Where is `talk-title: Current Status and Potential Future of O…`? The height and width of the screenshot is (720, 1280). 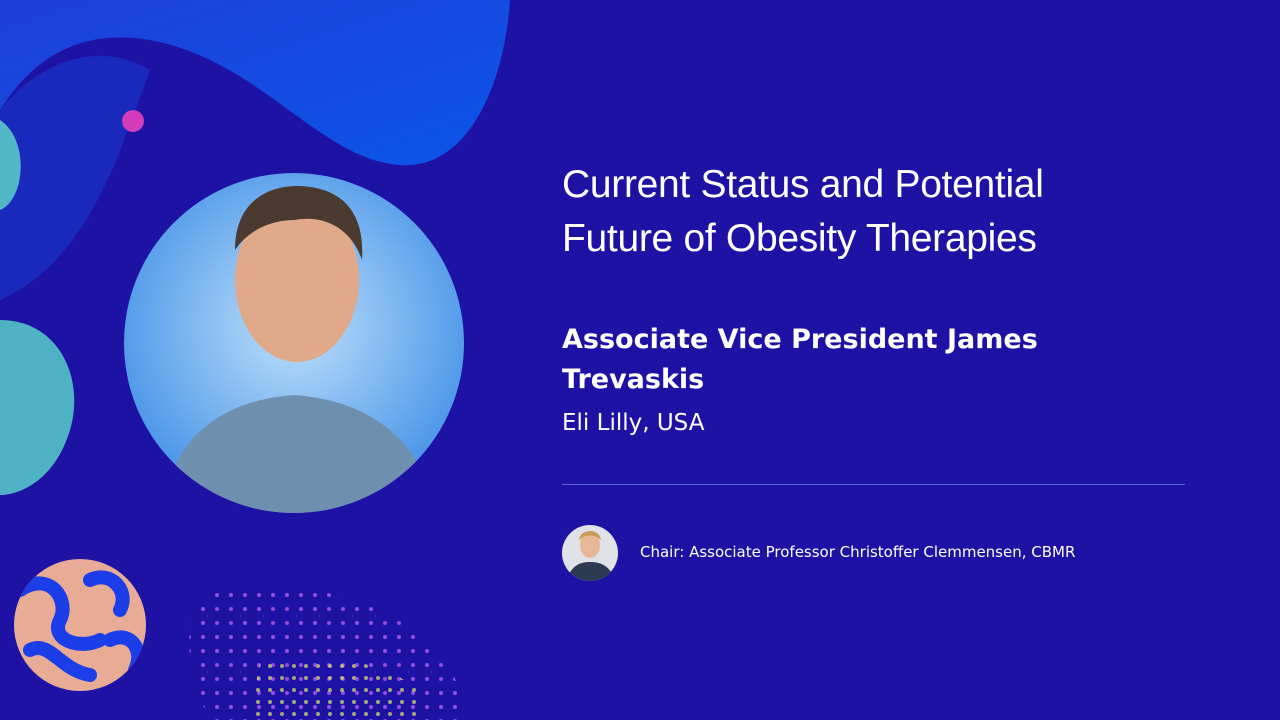
talk-title: Current Status and Potential Future of O… is located at coordinates (803, 212).